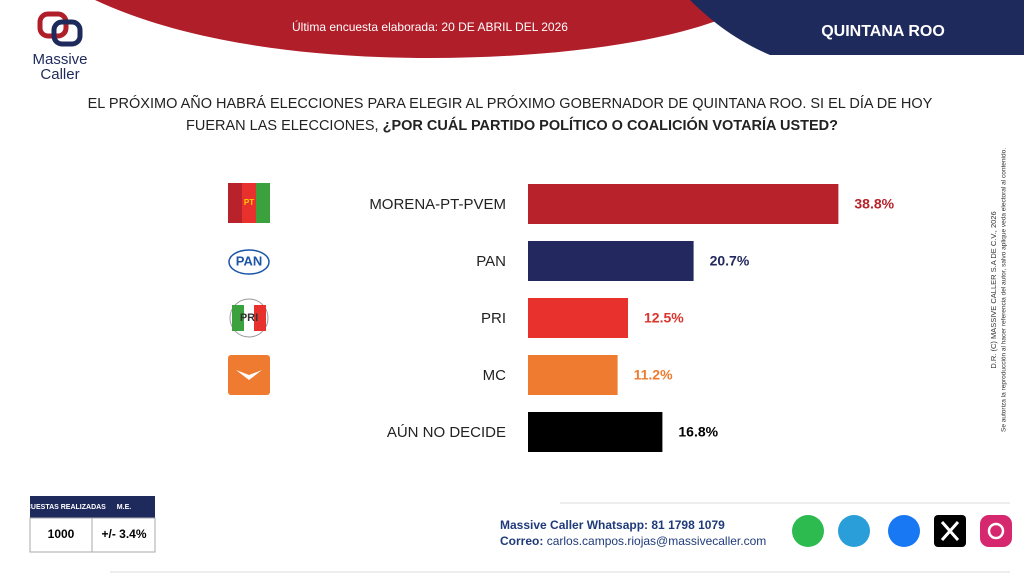 The height and width of the screenshot is (576, 1024). What do you see at coordinates (446, 432) in the screenshot?
I see `category-label: AÚN NO DECIDE` at bounding box center [446, 432].